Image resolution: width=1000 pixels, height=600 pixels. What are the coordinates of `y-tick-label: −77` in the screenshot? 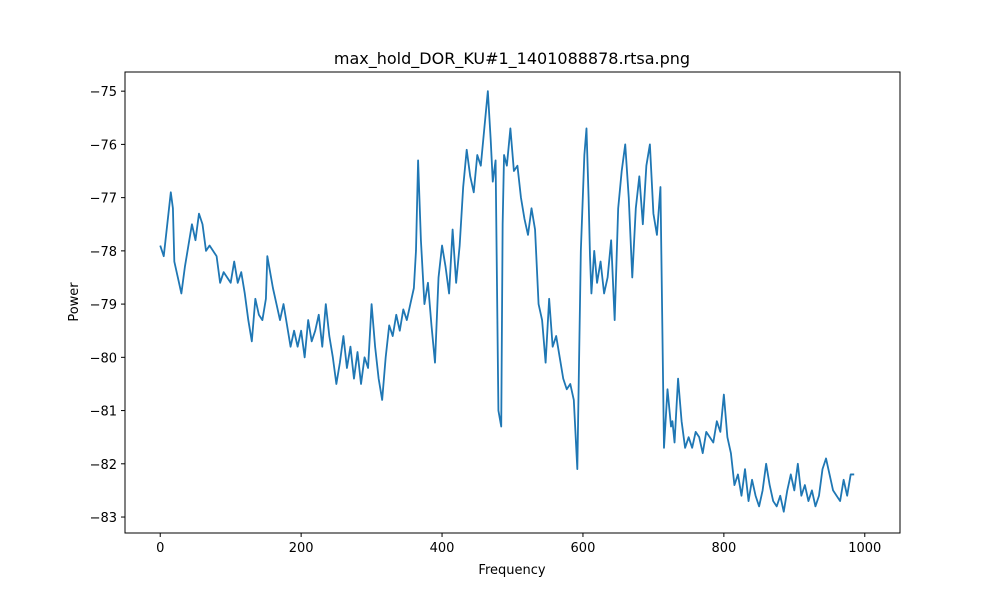 It's located at (103, 199).